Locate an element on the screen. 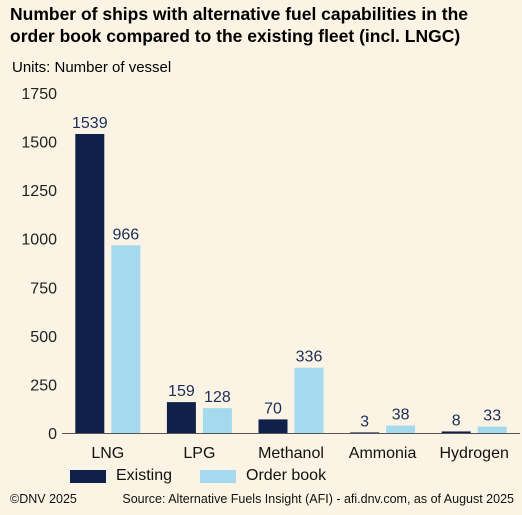 Image resolution: width=522 pixels, height=515 pixels. x-tick-label: LNG is located at coordinates (107, 453).